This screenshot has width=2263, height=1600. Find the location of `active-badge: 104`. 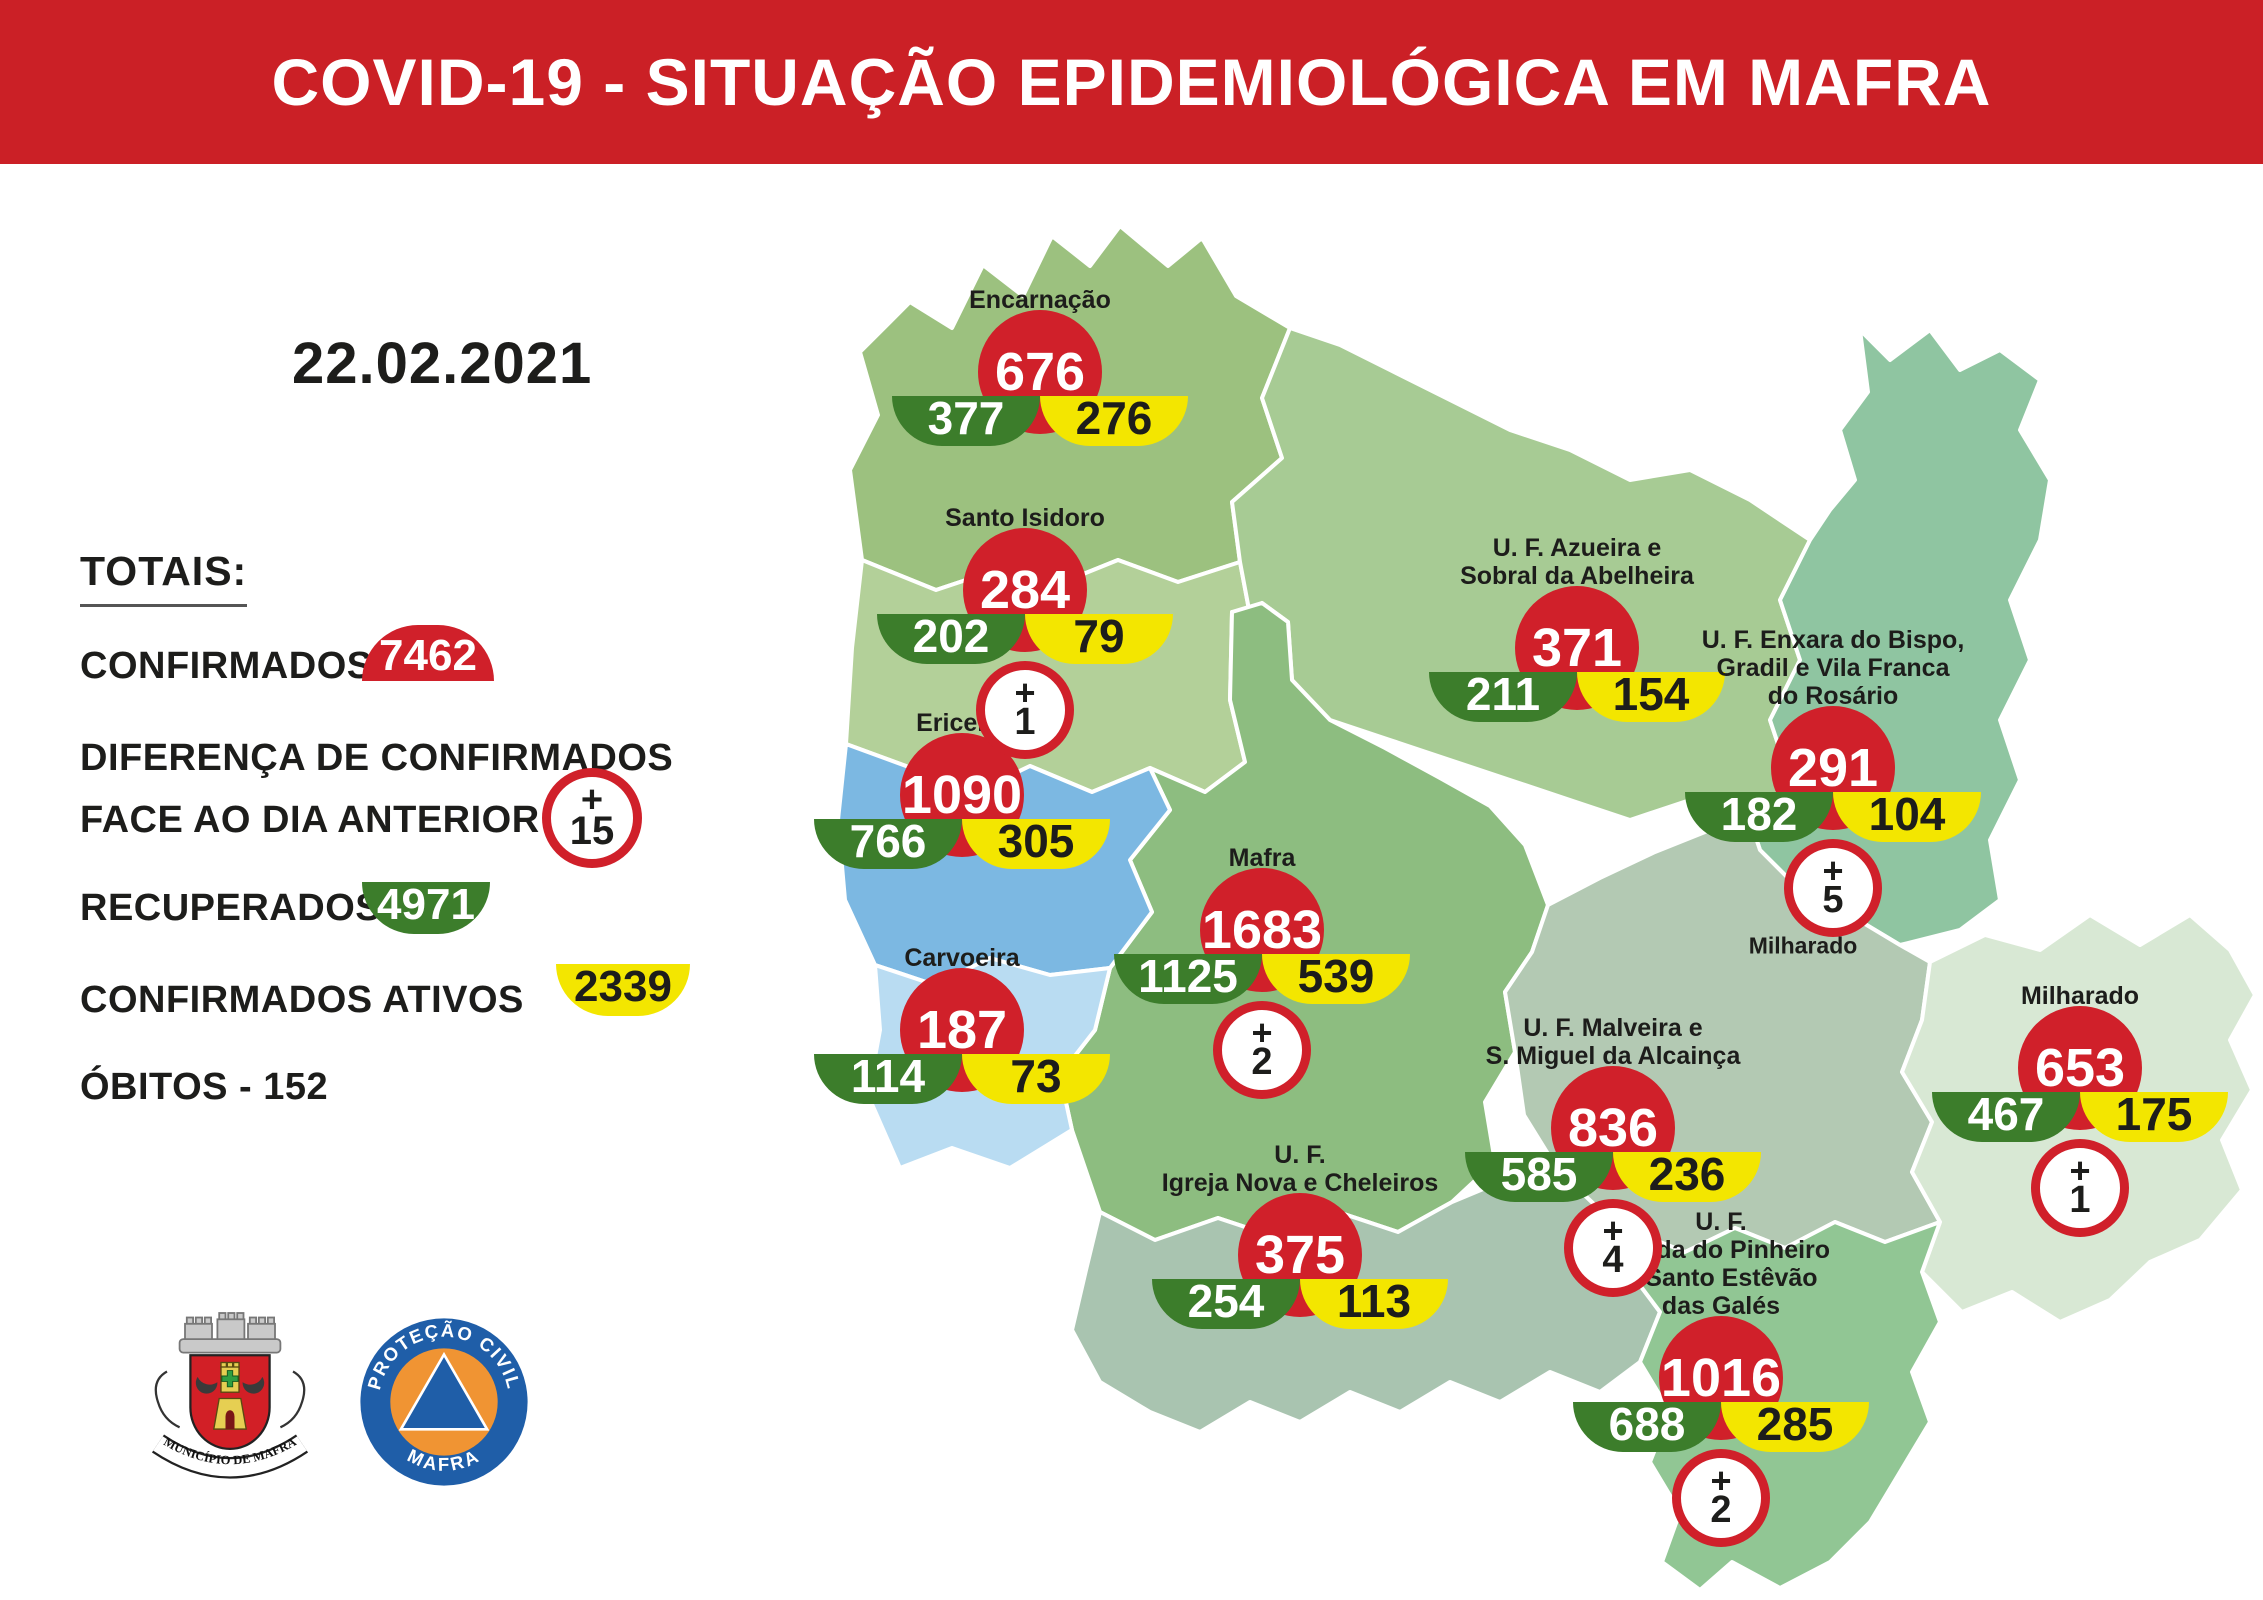

active-badge: 104 is located at coordinates (1907, 816).